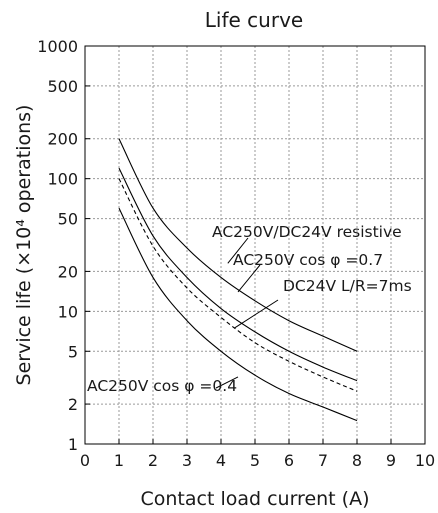 The height and width of the screenshot is (513, 438). I want to click on annotation-label: AC250V cos φ =0.7, so click(308, 260).